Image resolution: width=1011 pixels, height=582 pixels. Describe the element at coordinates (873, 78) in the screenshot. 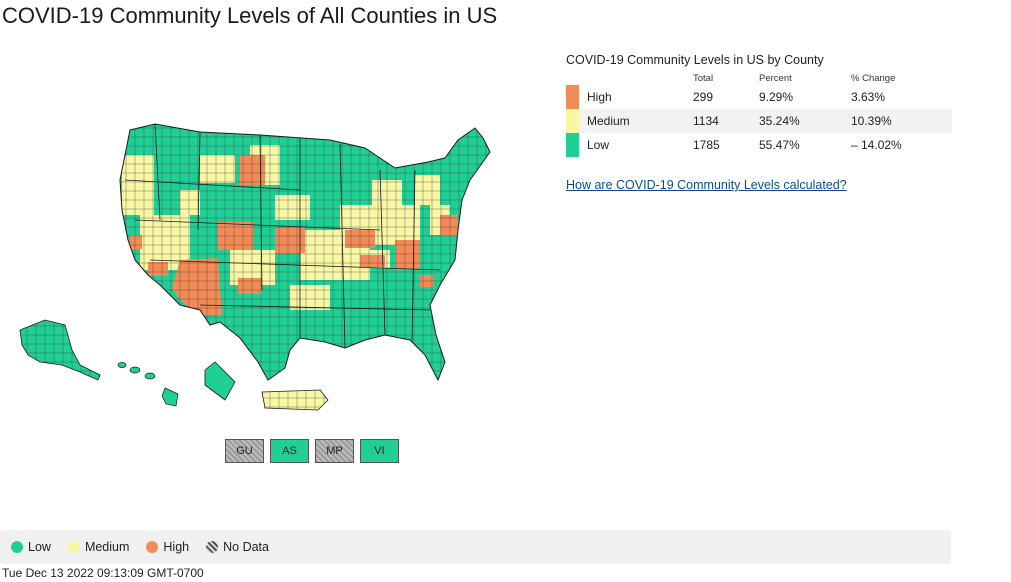

I see `header-change: % Change` at that location.